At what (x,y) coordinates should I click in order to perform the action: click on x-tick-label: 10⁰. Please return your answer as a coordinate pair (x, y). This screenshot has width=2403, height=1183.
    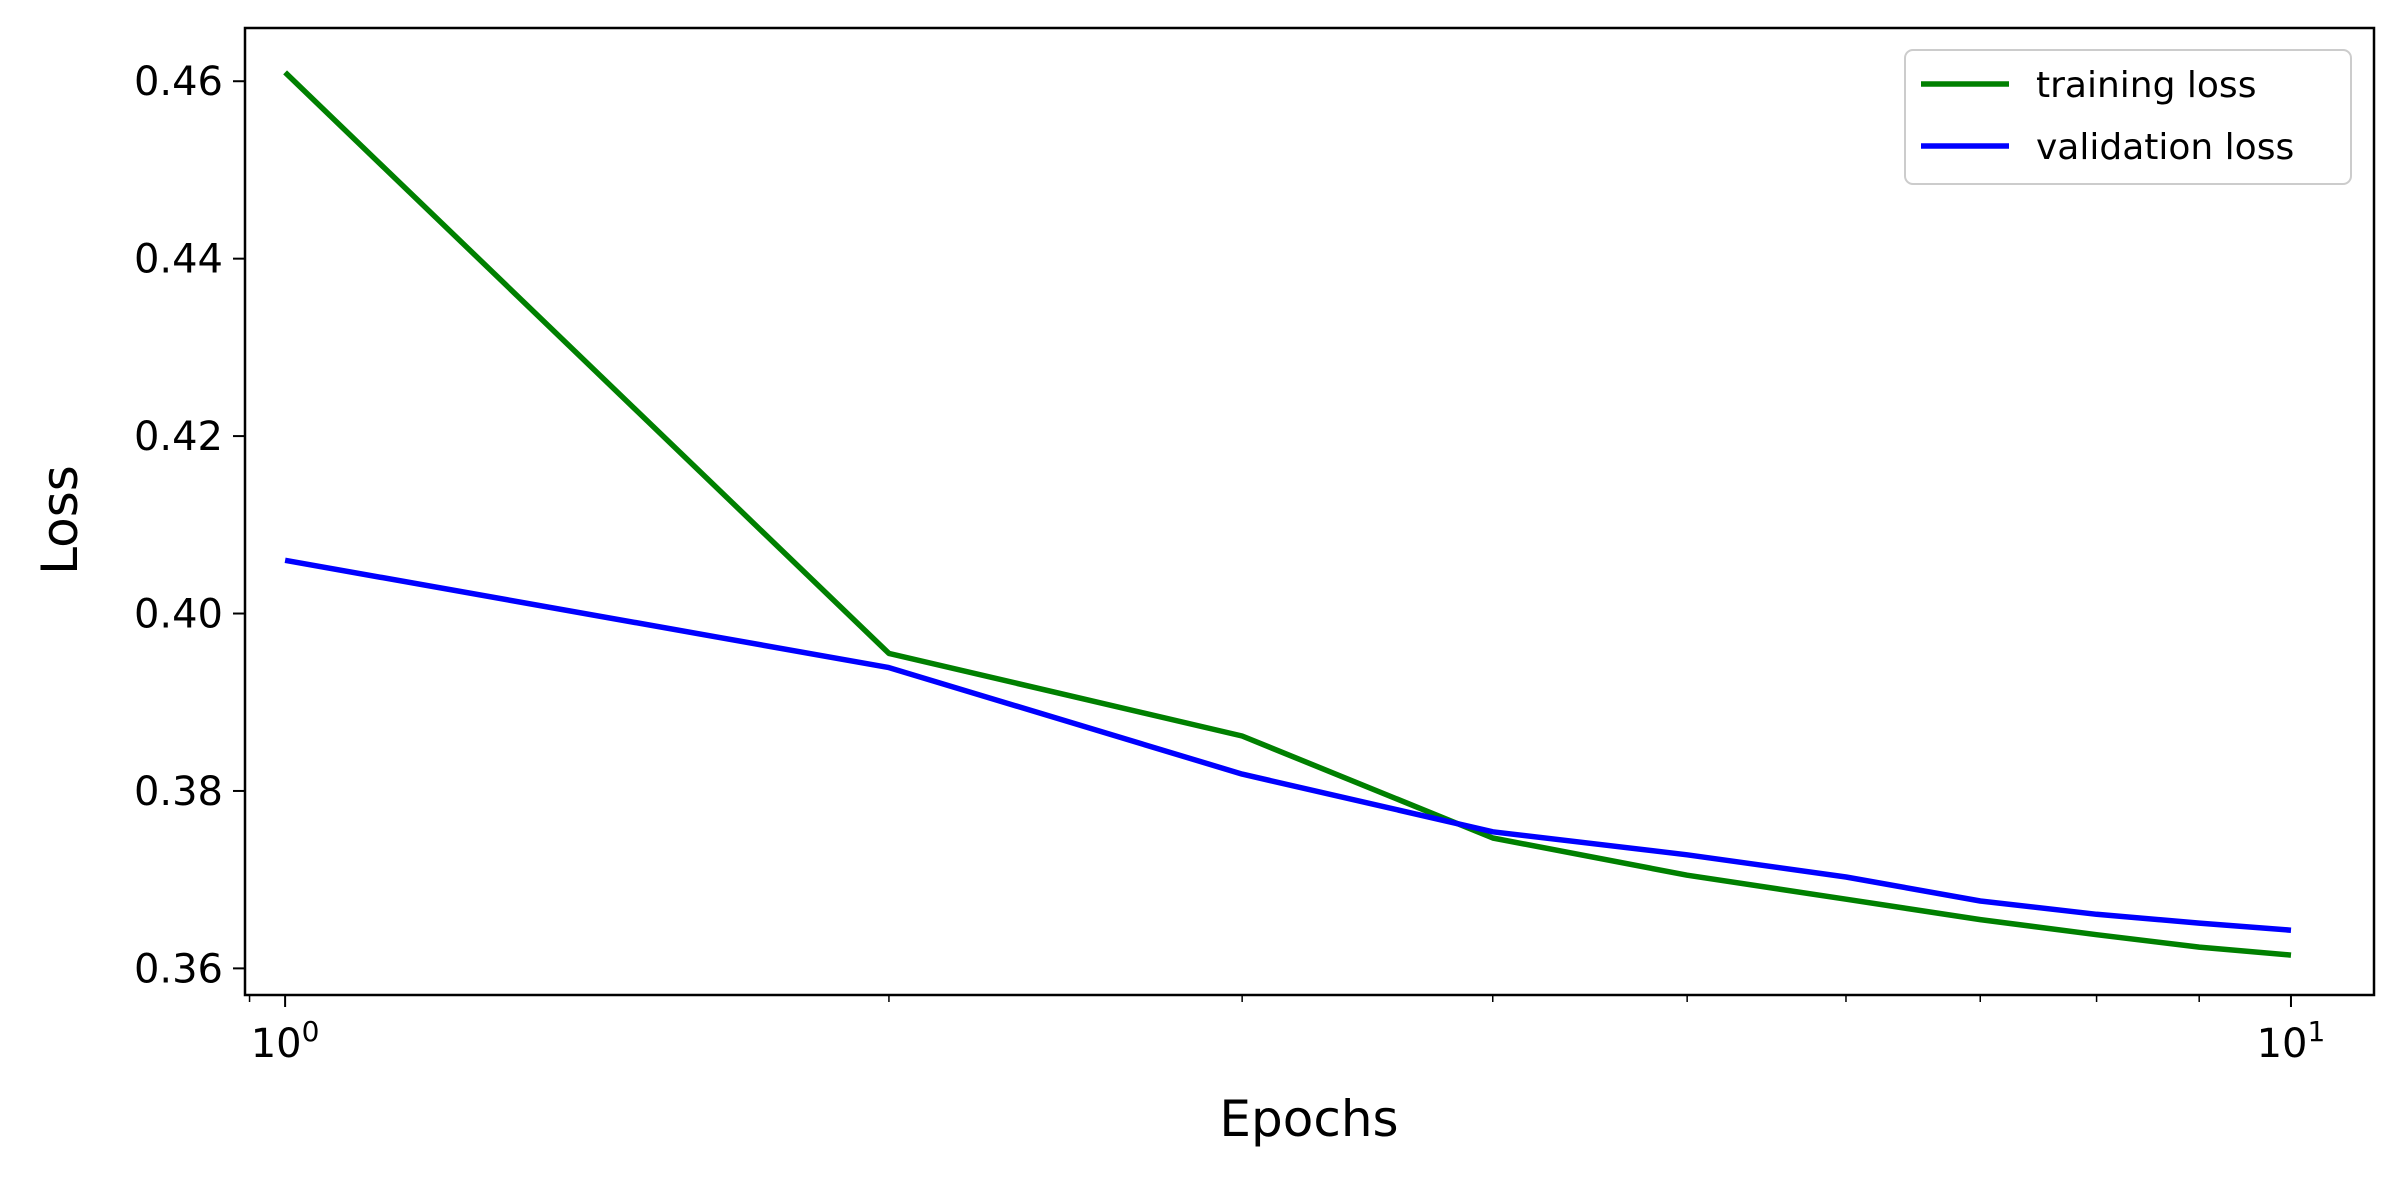
    Looking at the image, I should click on (285, 1041).